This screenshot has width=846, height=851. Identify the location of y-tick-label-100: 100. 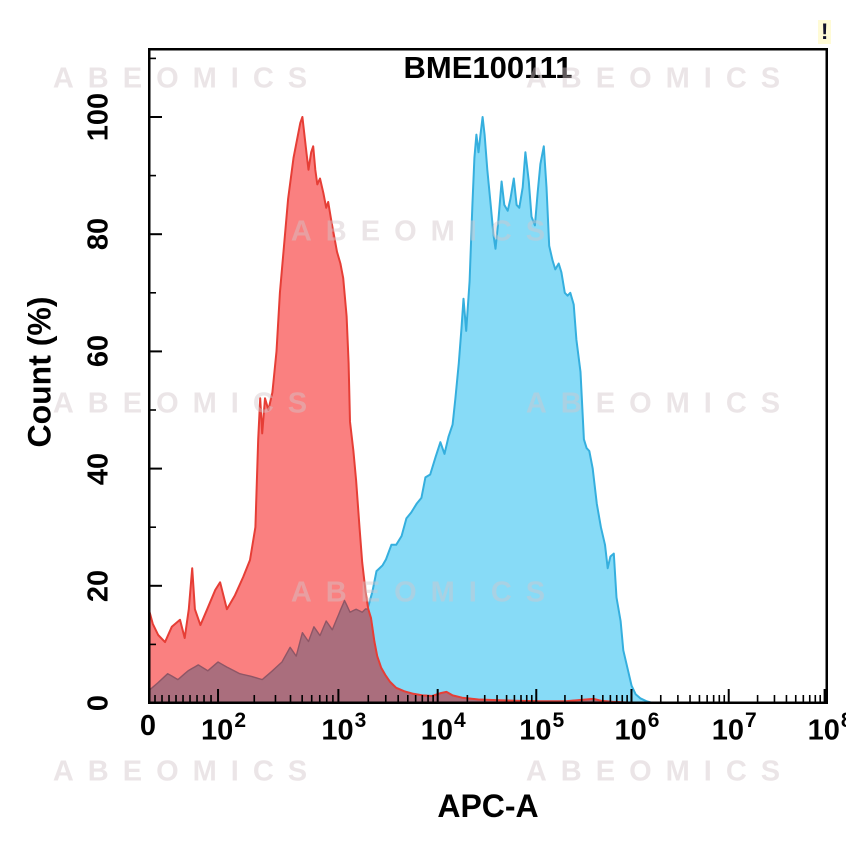
(98, 117).